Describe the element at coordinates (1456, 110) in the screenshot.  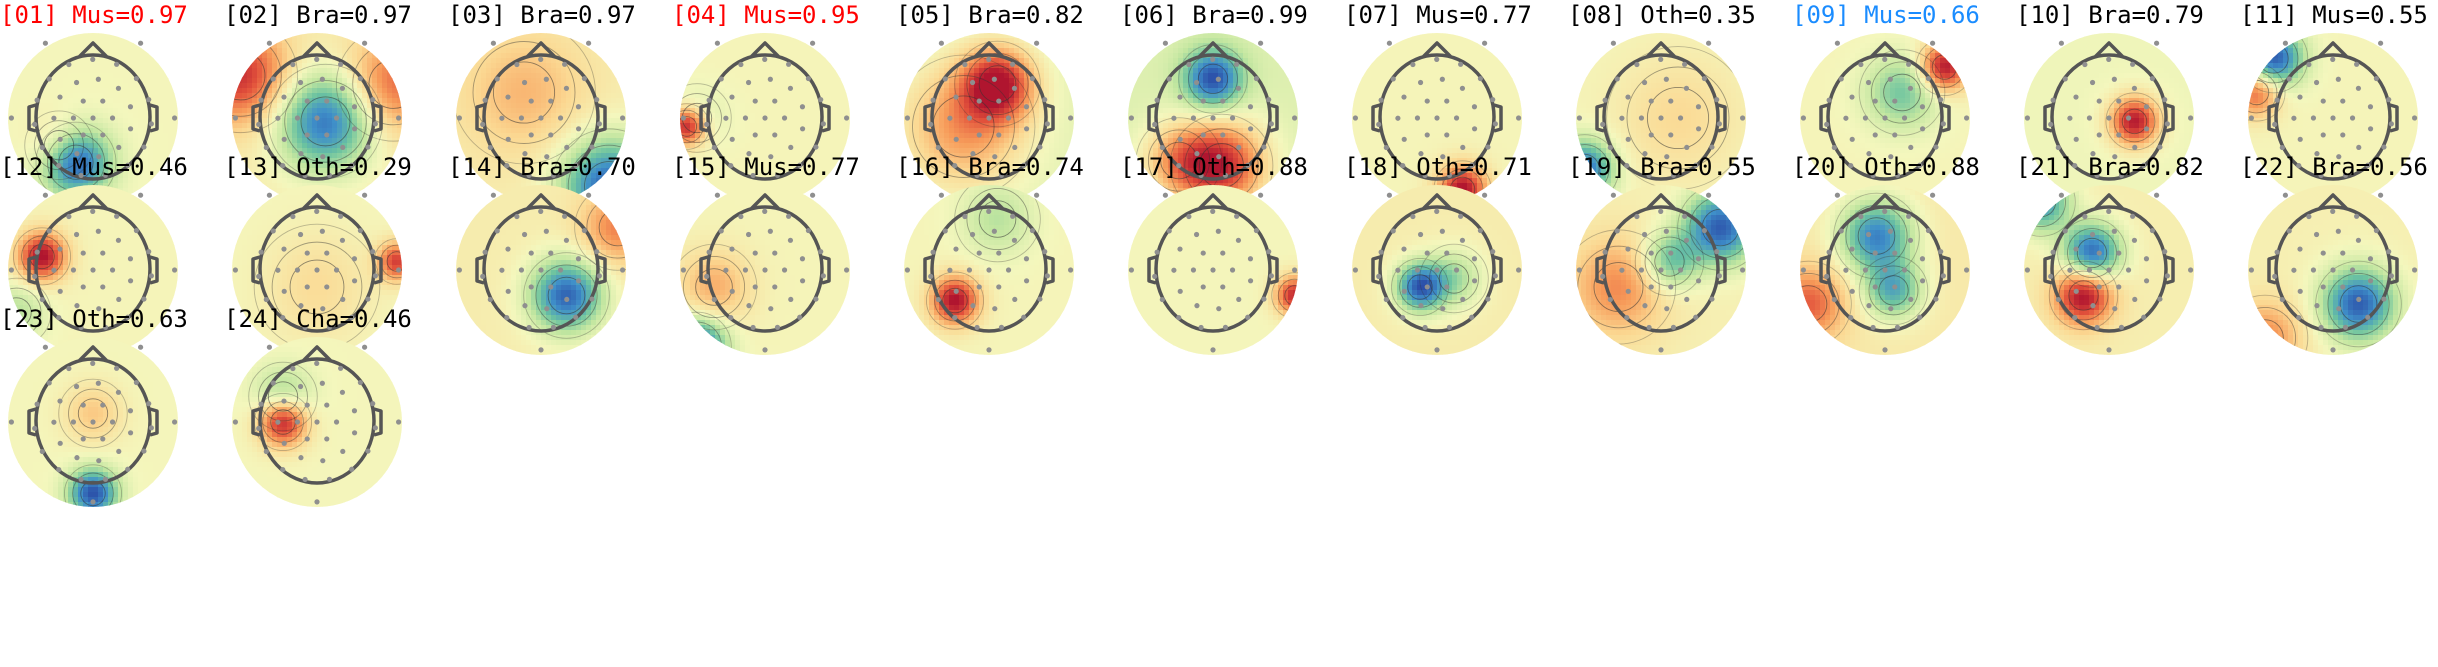
I see `component-tile: [07] Mus=0.77` at that location.